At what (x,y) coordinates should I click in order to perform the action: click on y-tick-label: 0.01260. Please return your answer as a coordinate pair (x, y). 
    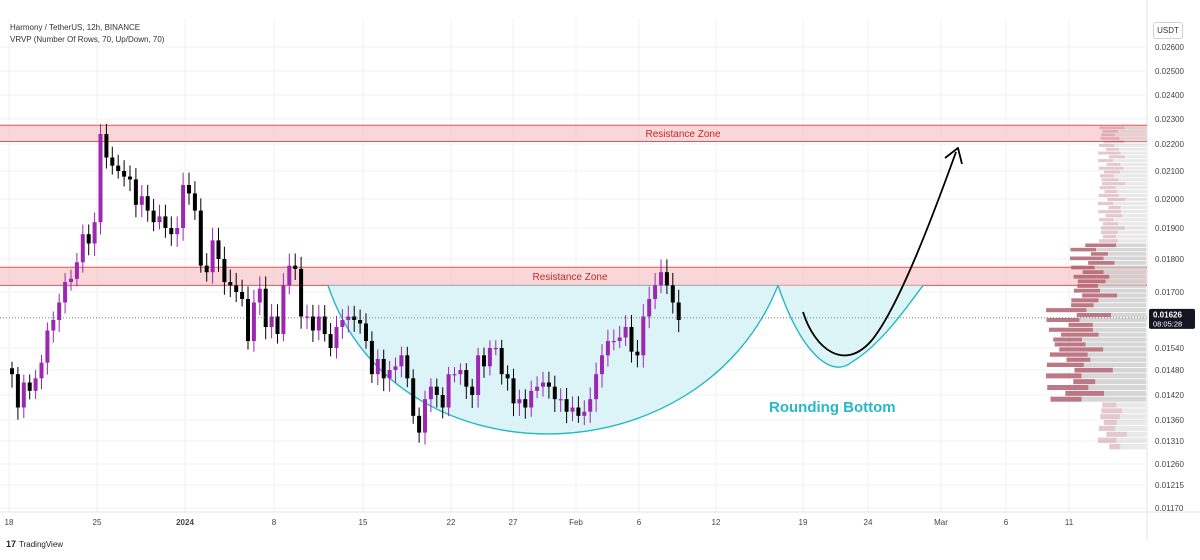
    Looking at the image, I should click on (1169, 464).